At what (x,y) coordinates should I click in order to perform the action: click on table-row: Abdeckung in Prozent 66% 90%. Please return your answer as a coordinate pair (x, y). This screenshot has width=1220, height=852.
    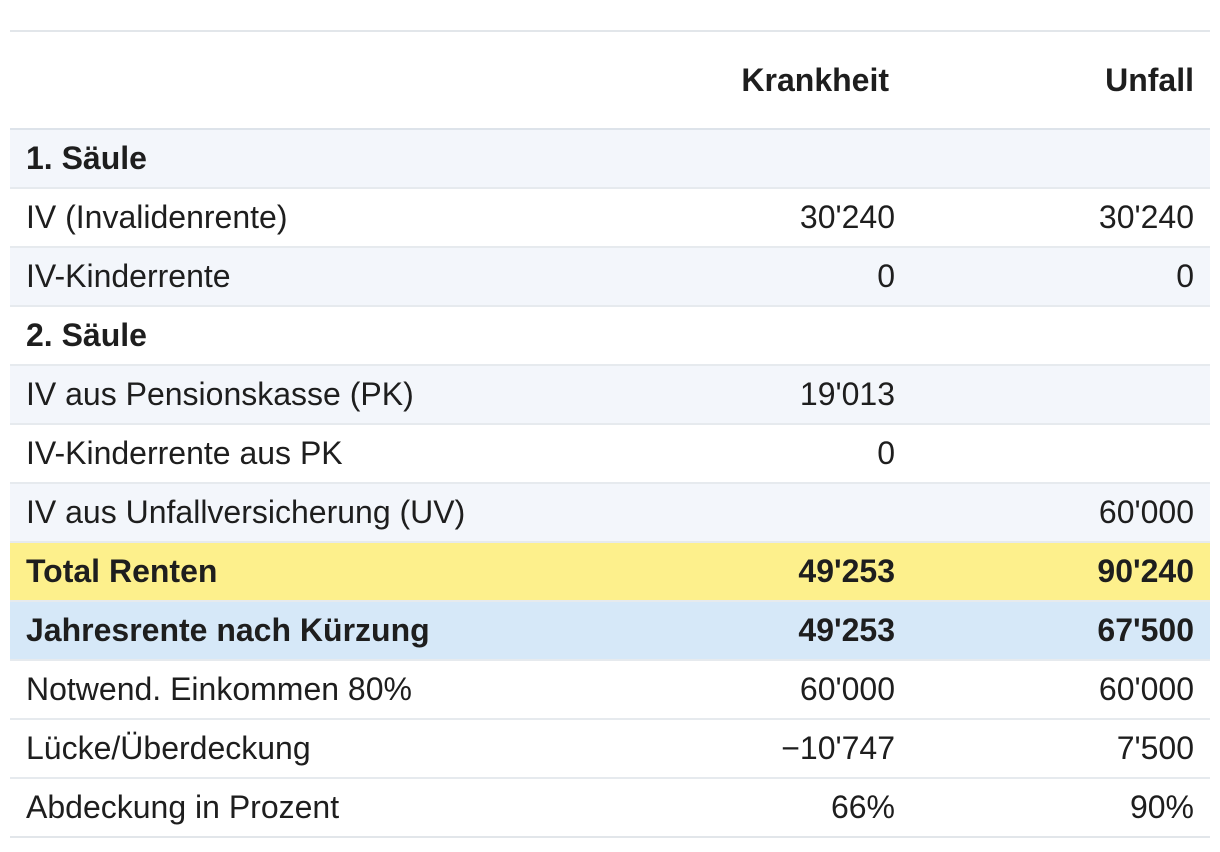
    Looking at the image, I should click on (610, 808).